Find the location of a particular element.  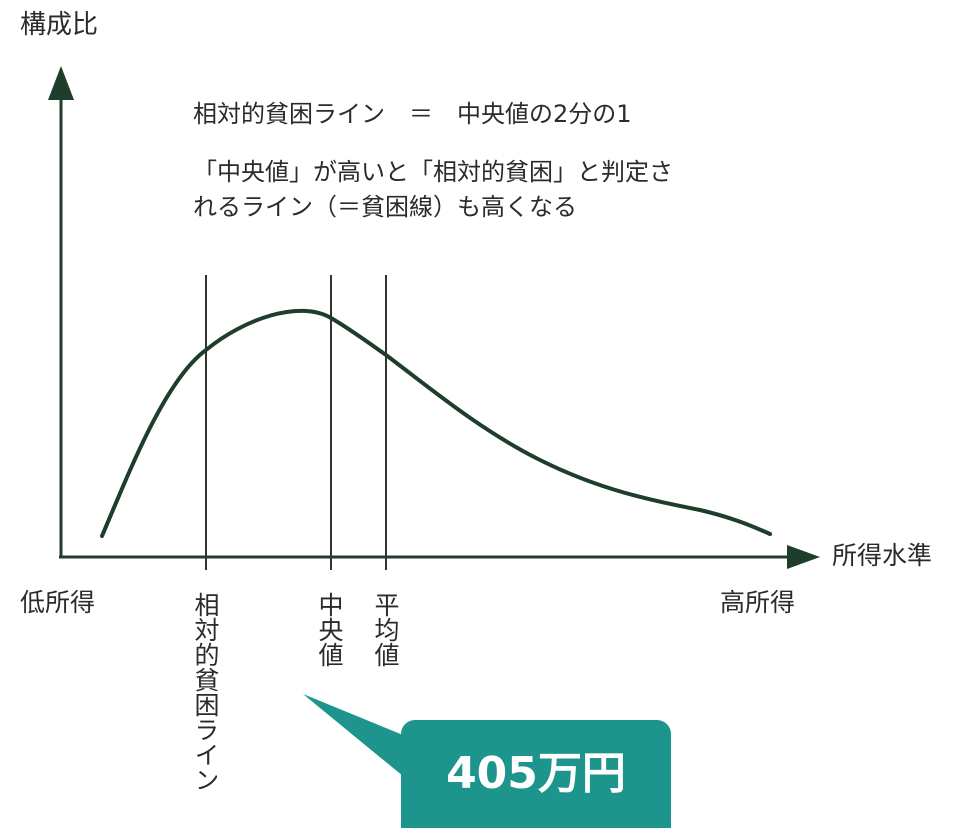

x-axis-label: 所得水準 is located at coordinates (882, 555).